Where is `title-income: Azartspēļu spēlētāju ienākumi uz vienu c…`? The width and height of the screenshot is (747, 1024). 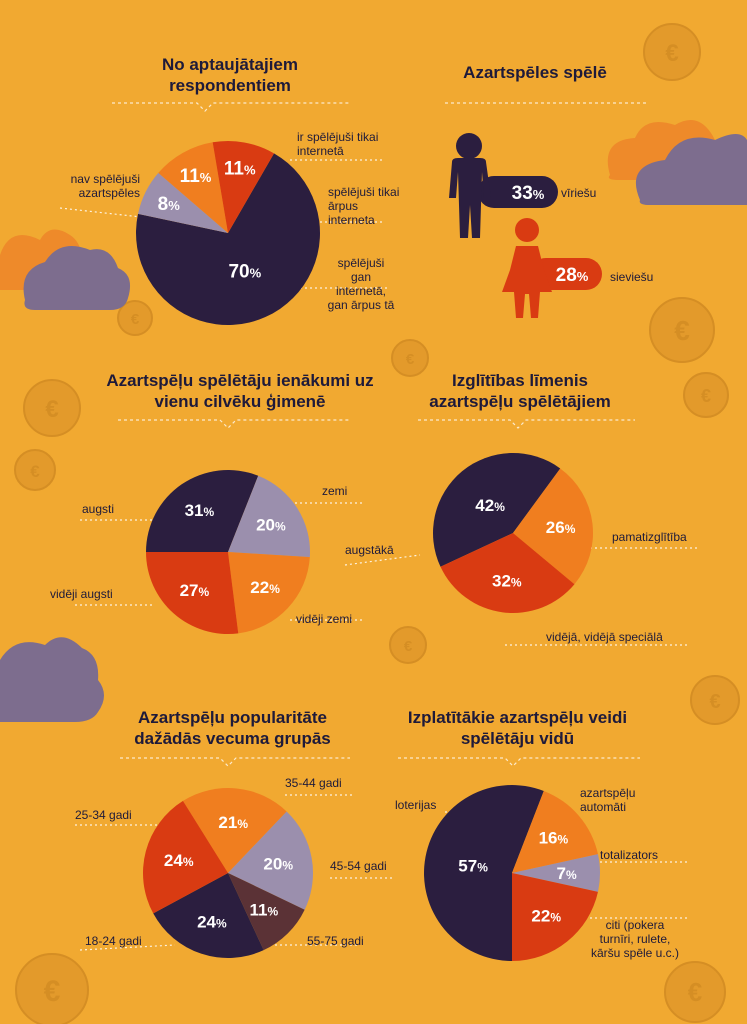
title-income: Azartspēļu spēlētāju ienākumi uz vienu c… is located at coordinates (240, 391).